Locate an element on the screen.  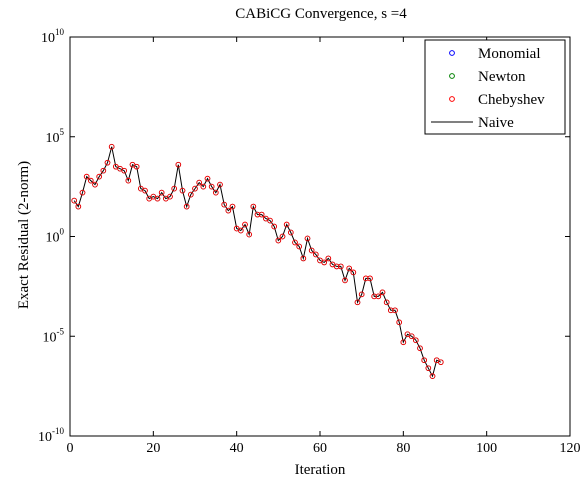
y-tick-label: 10¹⁰ is located at coordinates (53, 36).